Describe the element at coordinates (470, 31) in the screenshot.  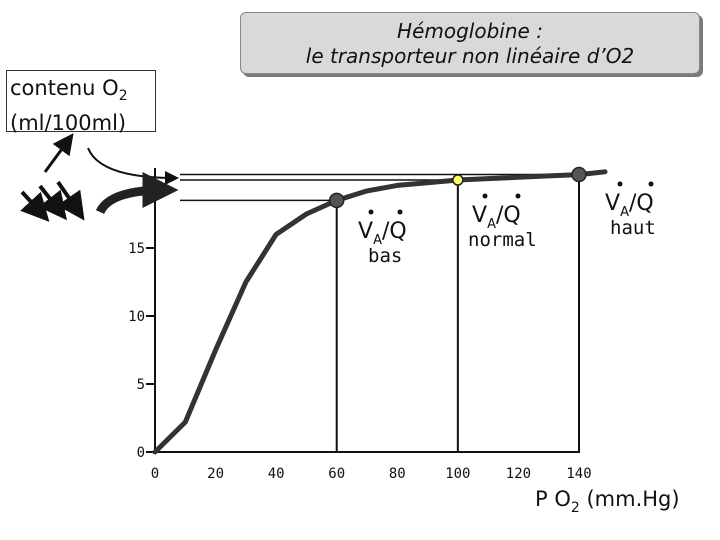
I see `title-line-1: Hémoglobine :` at that location.